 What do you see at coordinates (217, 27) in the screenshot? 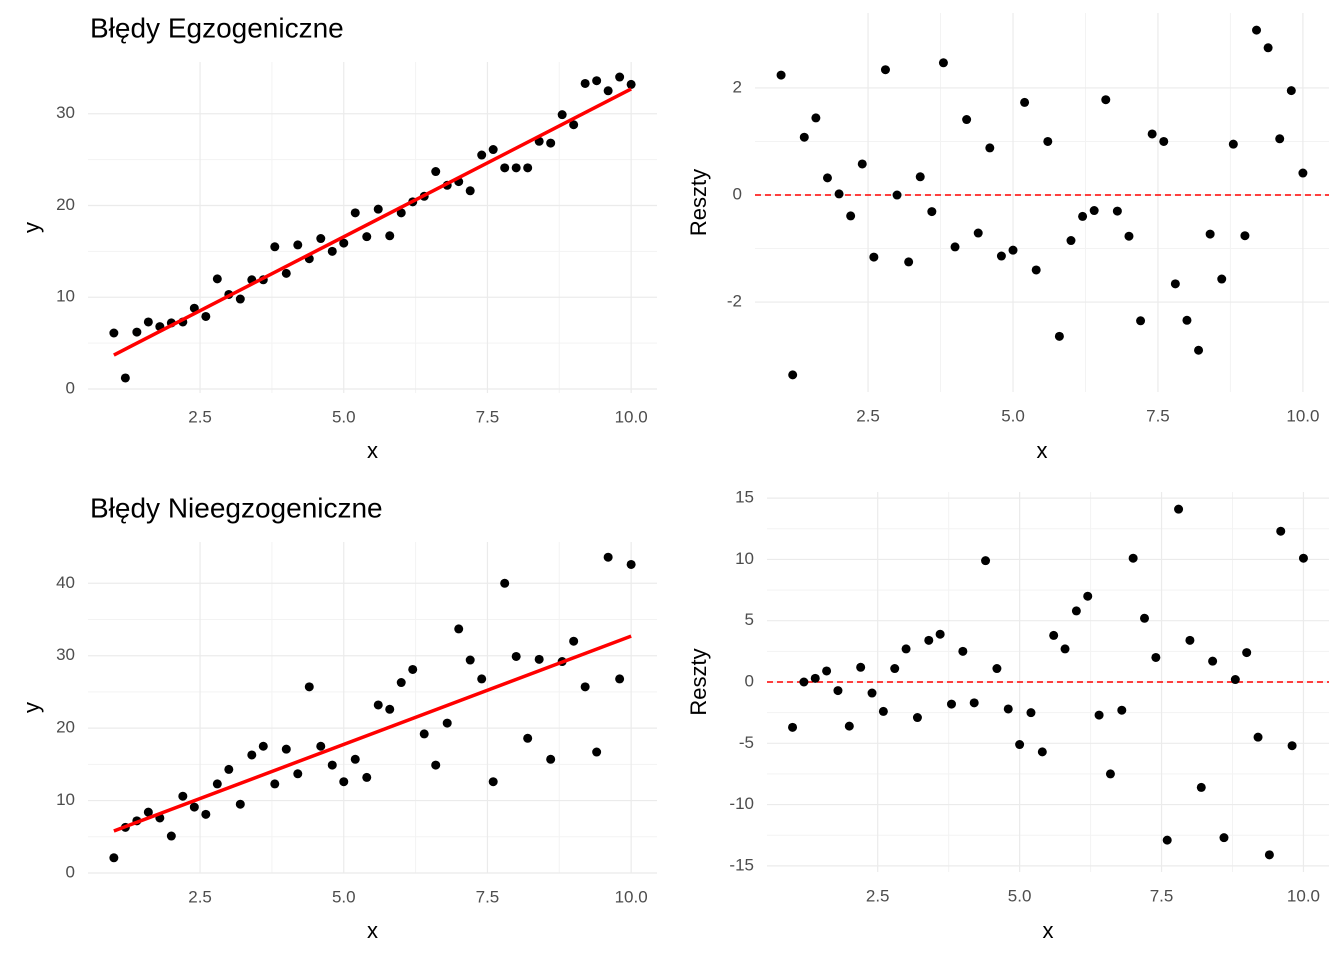
I see `chart-title: Błędy Egzogeniczne` at bounding box center [217, 27].